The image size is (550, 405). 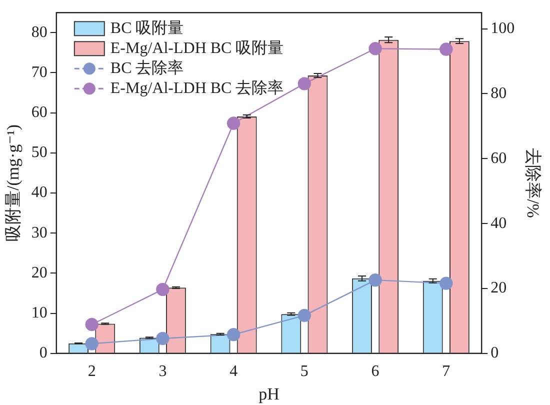 What do you see at coordinates (197, 87) in the screenshot?
I see `legend-label: E-Mg/Al-LDH BC 去除率` at bounding box center [197, 87].